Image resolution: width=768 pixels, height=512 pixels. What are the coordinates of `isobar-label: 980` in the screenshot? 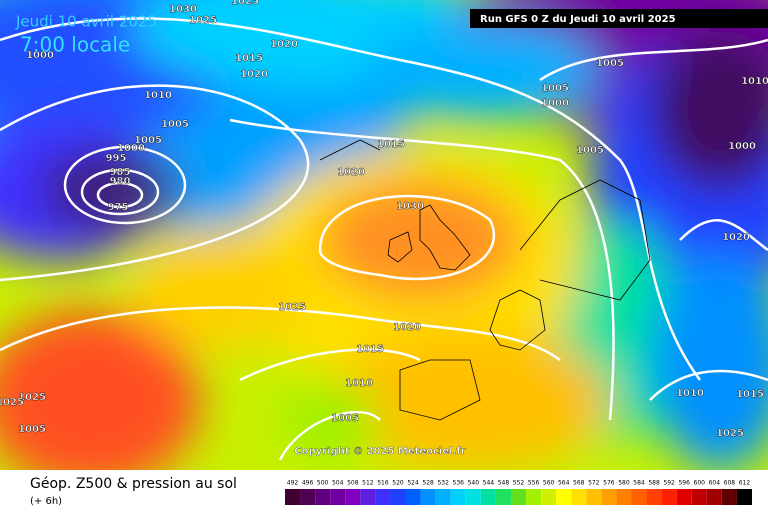 It's located at (120, 181).